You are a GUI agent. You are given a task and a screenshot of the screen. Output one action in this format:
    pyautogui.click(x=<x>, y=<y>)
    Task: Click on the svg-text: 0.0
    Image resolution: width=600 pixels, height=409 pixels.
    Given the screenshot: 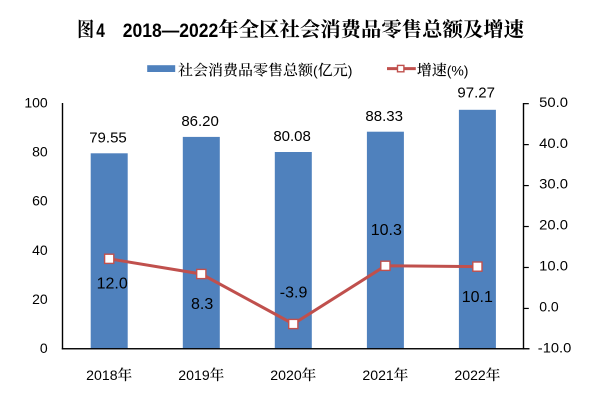 What is the action you would take?
    pyautogui.click(x=549, y=307)
    